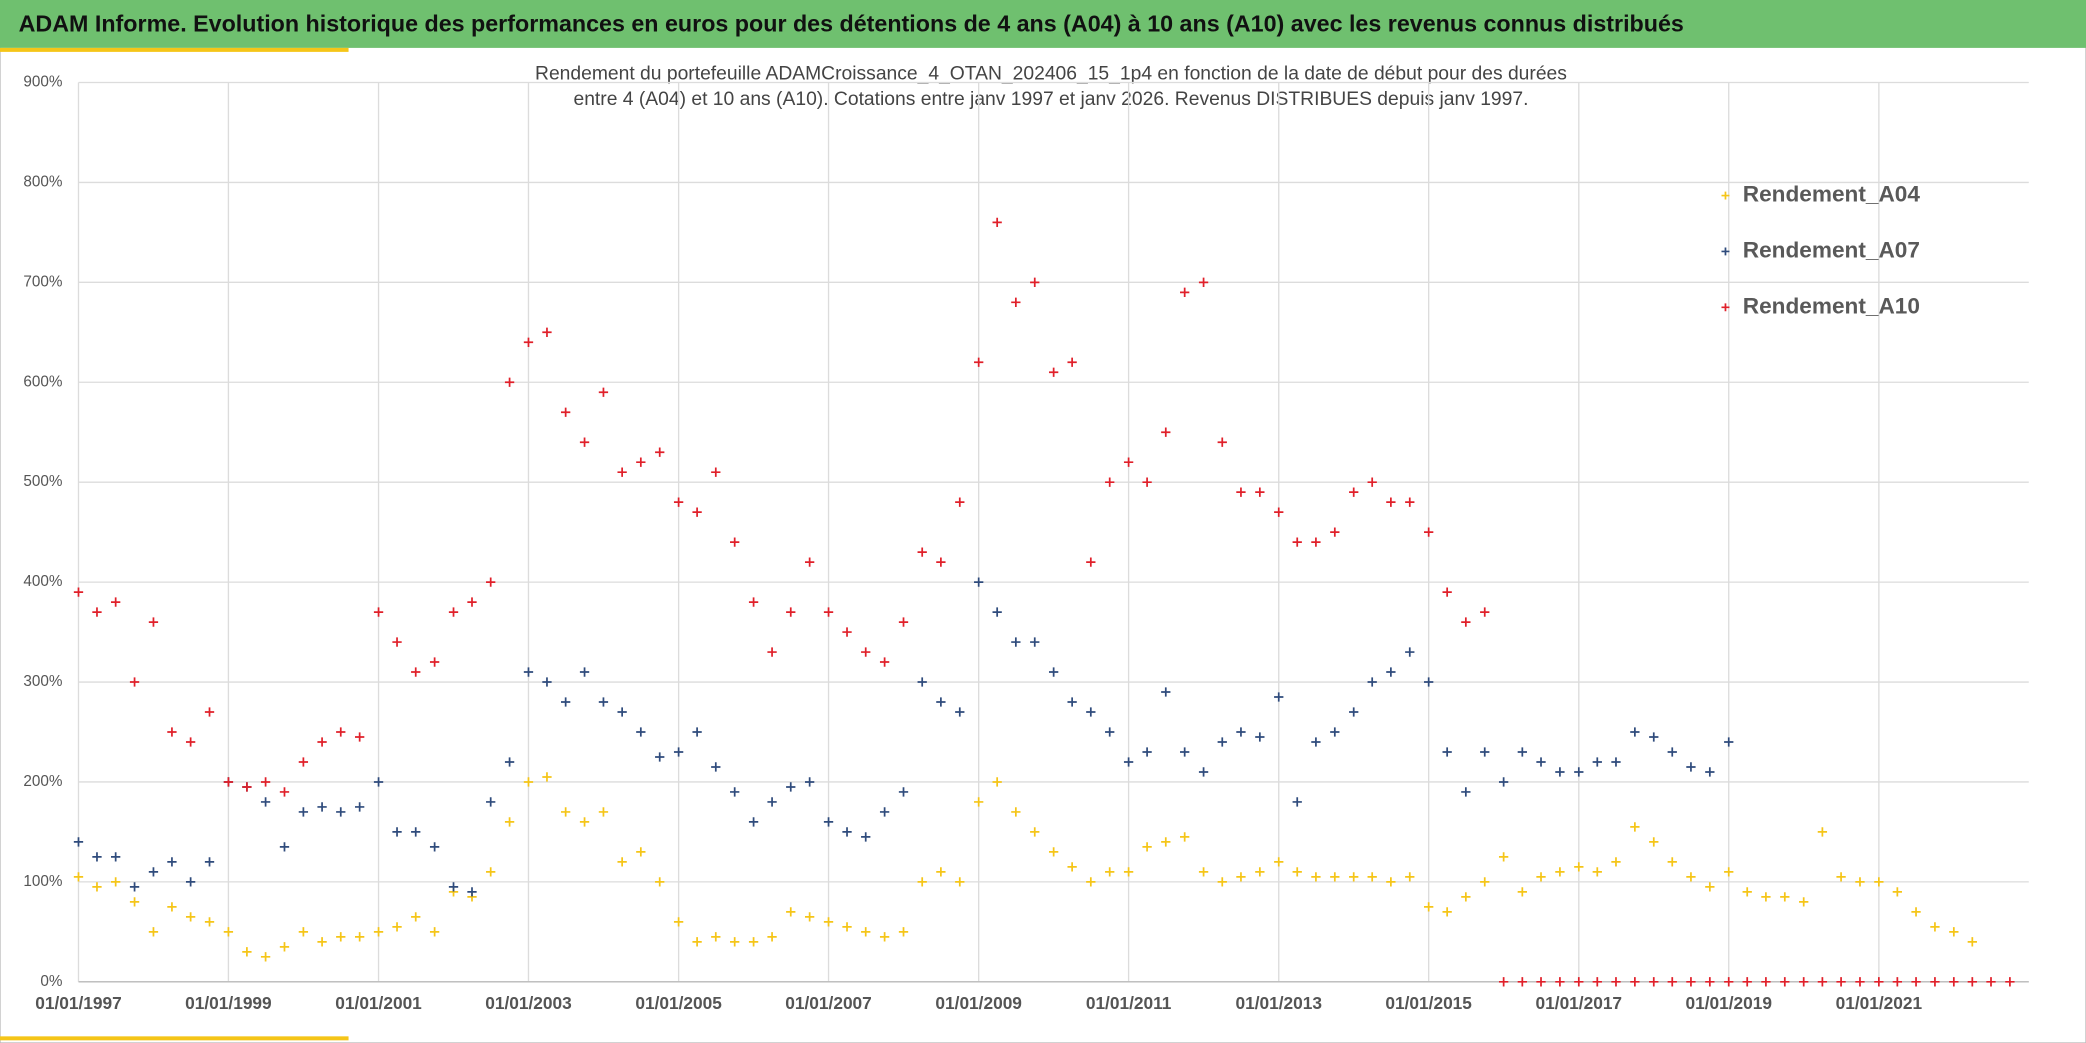 Image resolution: width=2086 pixels, height=1043 pixels. Describe the element at coordinates (1129, 1003) in the screenshot. I see `x-tick-label: 01/01/2011` at that location.